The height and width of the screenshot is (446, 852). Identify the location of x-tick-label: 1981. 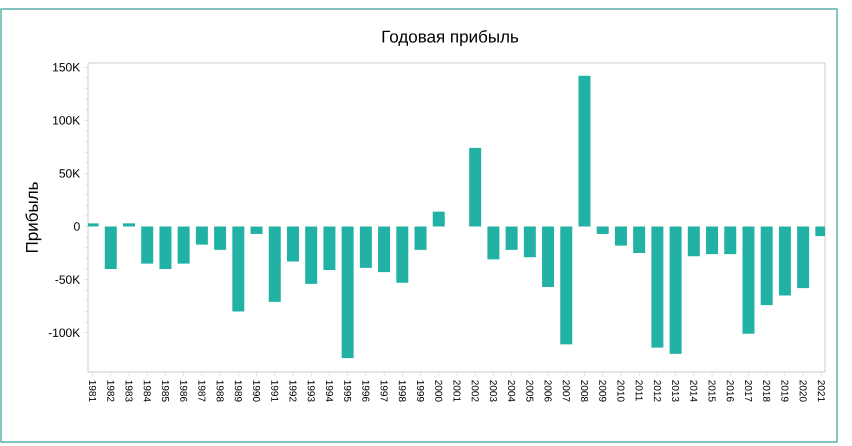
(92, 391).